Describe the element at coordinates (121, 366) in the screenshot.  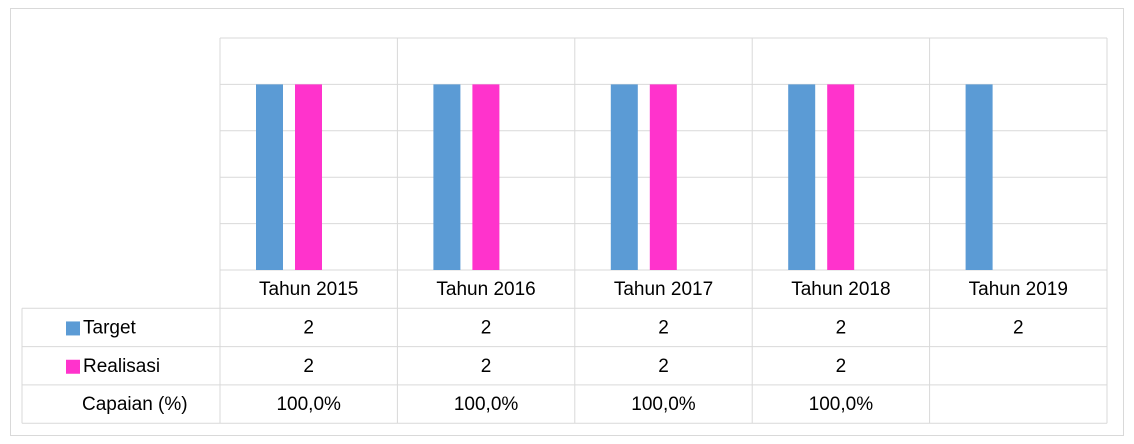
I see `legend-label: Realisasi` at that location.